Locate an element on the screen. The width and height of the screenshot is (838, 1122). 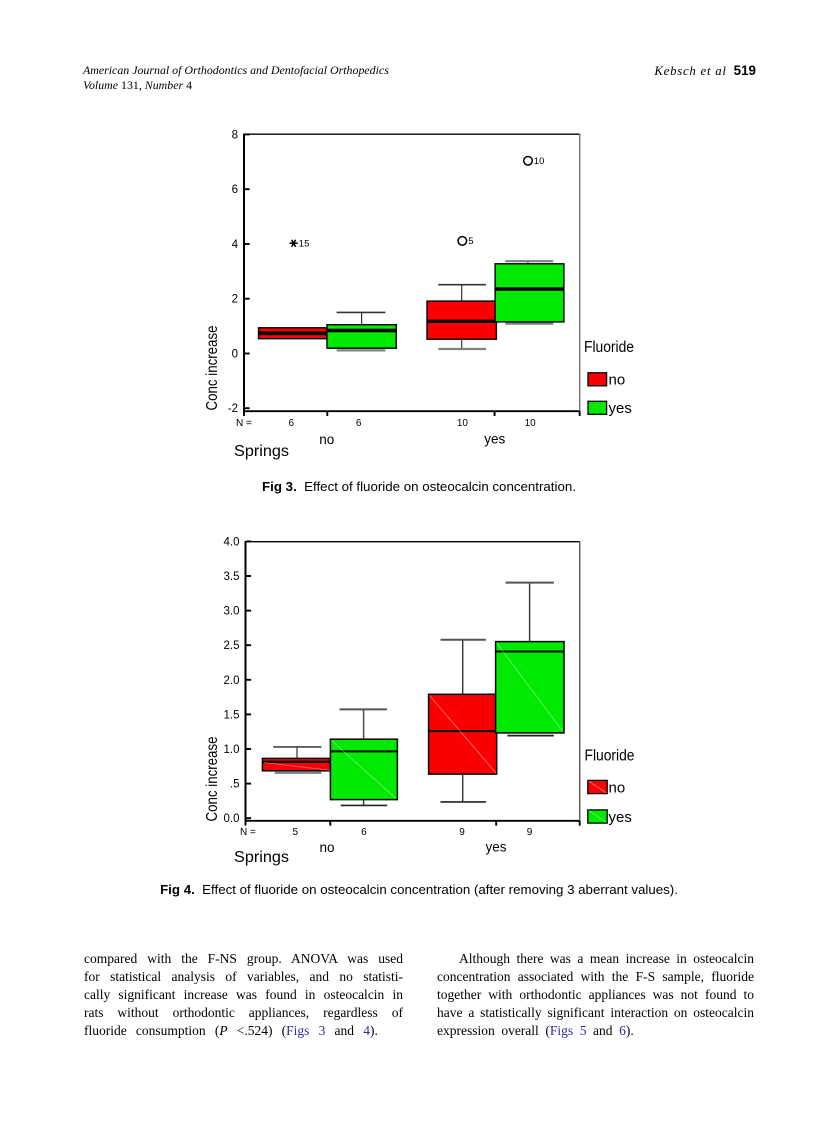
svg-text: 3.0 is located at coordinates (232, 612).